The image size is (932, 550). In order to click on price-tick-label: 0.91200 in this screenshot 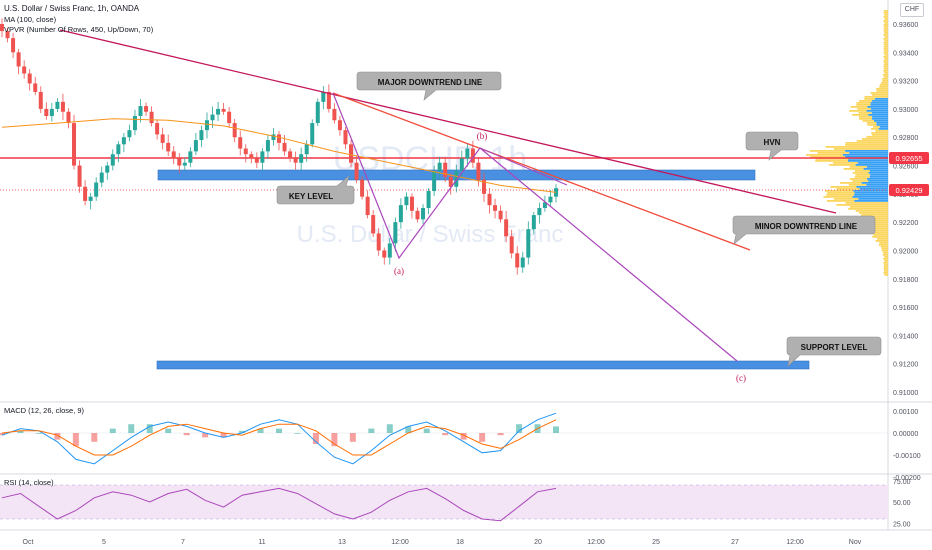, I will do `click(905, 365)`.